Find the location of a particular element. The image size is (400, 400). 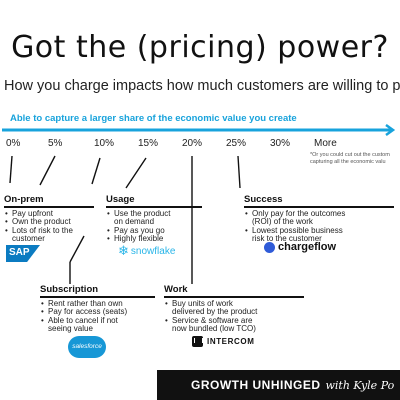

block-title: On-prem is located at coordinates (24, 199).